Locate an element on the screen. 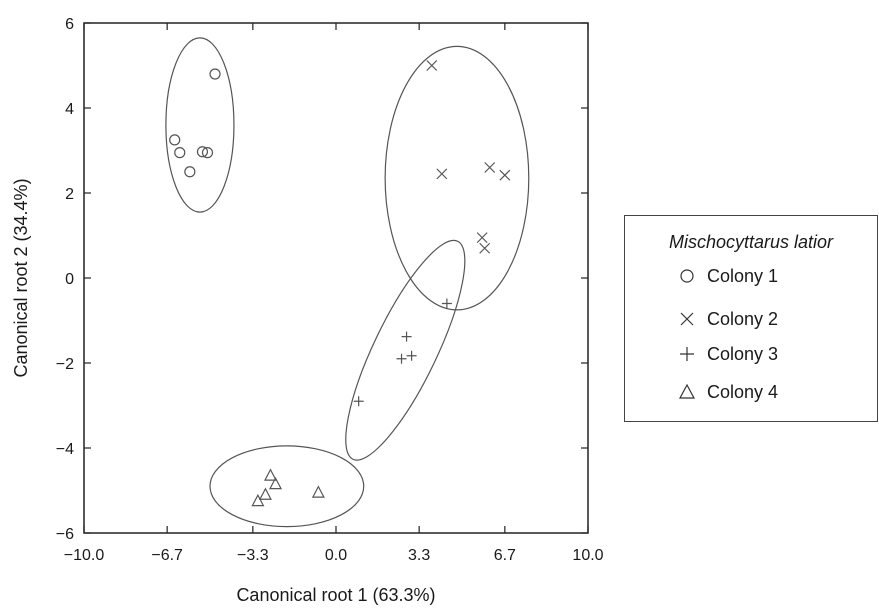 The width and height of the screenshot is (879, 613). legend-item-colony-4: Colony 4 is located at coordinates (727, 392).